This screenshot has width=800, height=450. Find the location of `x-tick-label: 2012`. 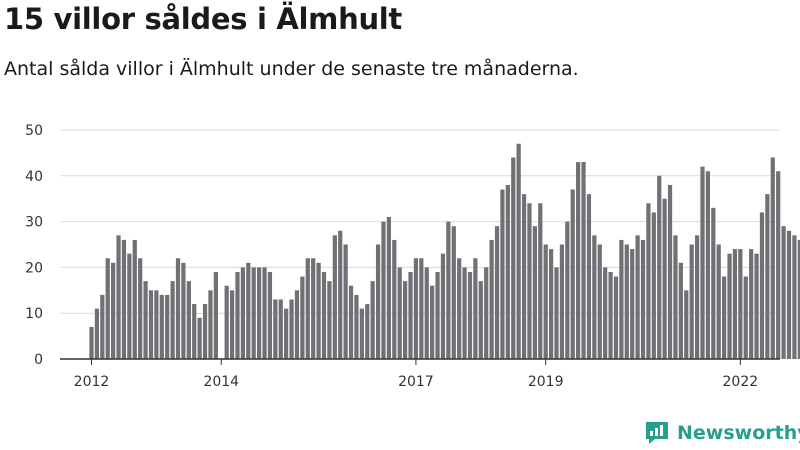

x-tick-label: 2012 is located at coordinates (92, 382).